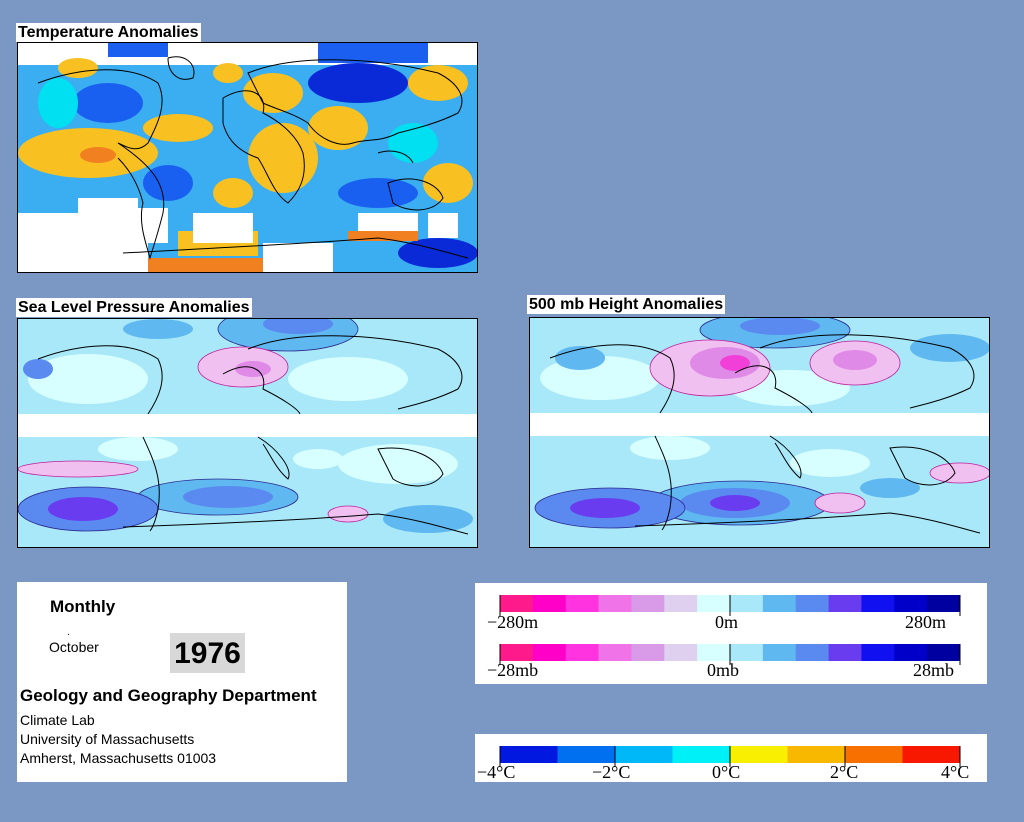 The height and width of the screenshot is (822, 1024). I want to click on temperature-title: Temperature Anomalies, so click(108, 32).